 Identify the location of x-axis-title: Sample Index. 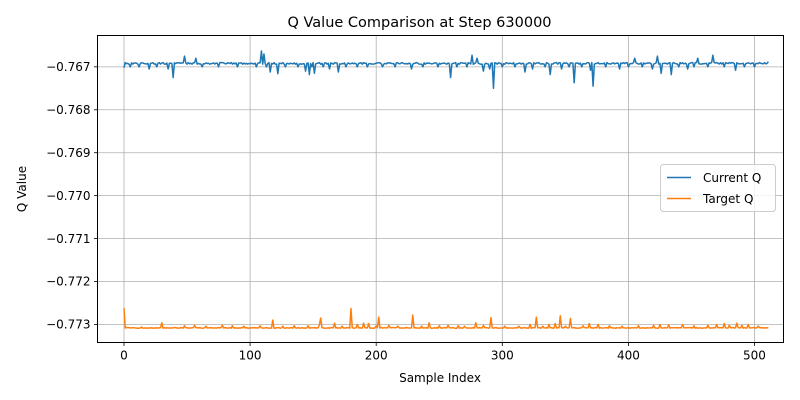
(440, 378).